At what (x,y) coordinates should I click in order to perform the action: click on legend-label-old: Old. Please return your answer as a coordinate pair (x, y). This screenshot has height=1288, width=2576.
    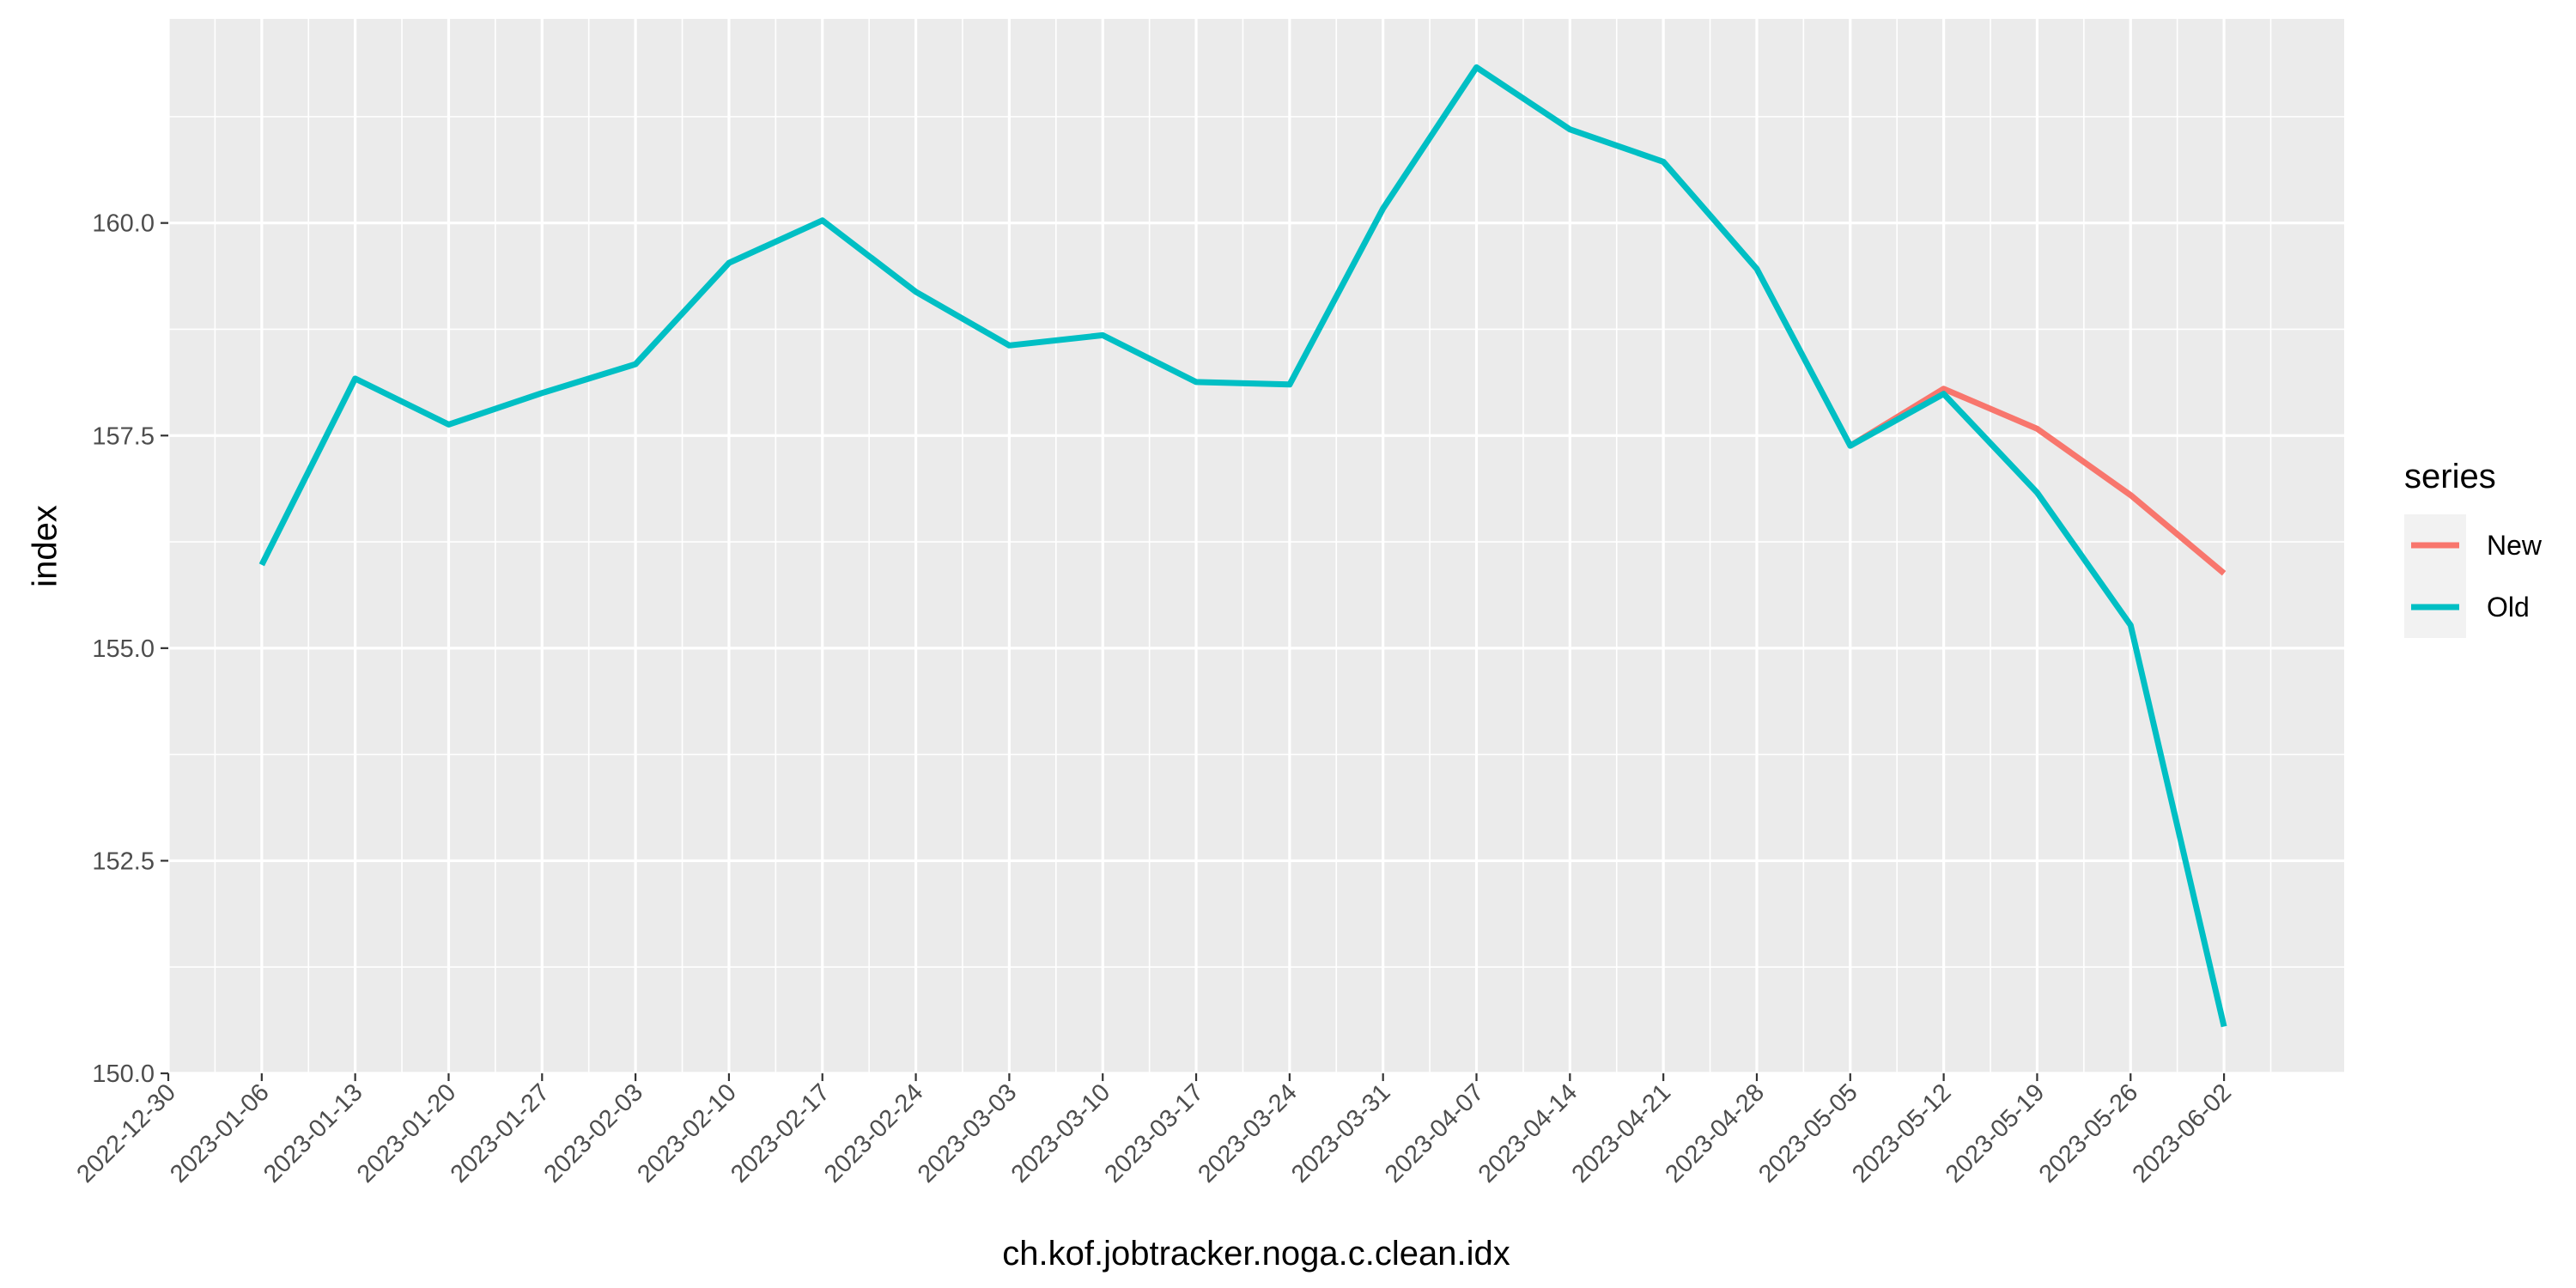
    Looking at the image, I should click on (2508, 607).